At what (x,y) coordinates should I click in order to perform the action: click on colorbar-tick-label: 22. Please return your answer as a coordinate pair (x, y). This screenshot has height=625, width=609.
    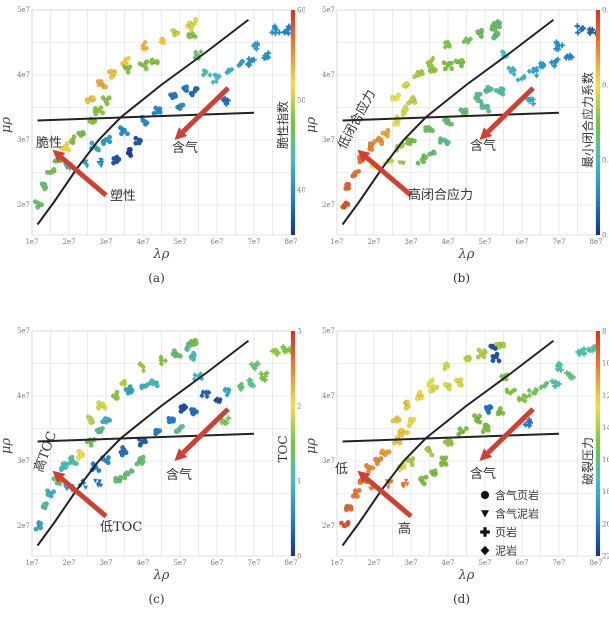
    Looking at the image, I should click on (605, 557).